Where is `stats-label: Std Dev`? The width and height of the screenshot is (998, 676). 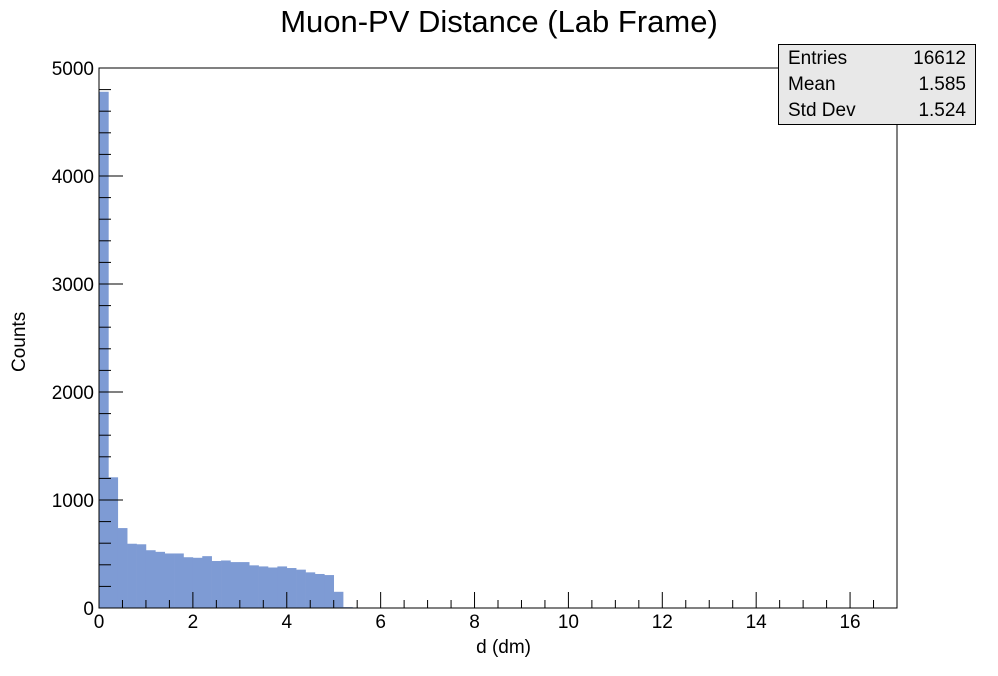 stats-label: Std Dev is located at coordinates (822, 110).